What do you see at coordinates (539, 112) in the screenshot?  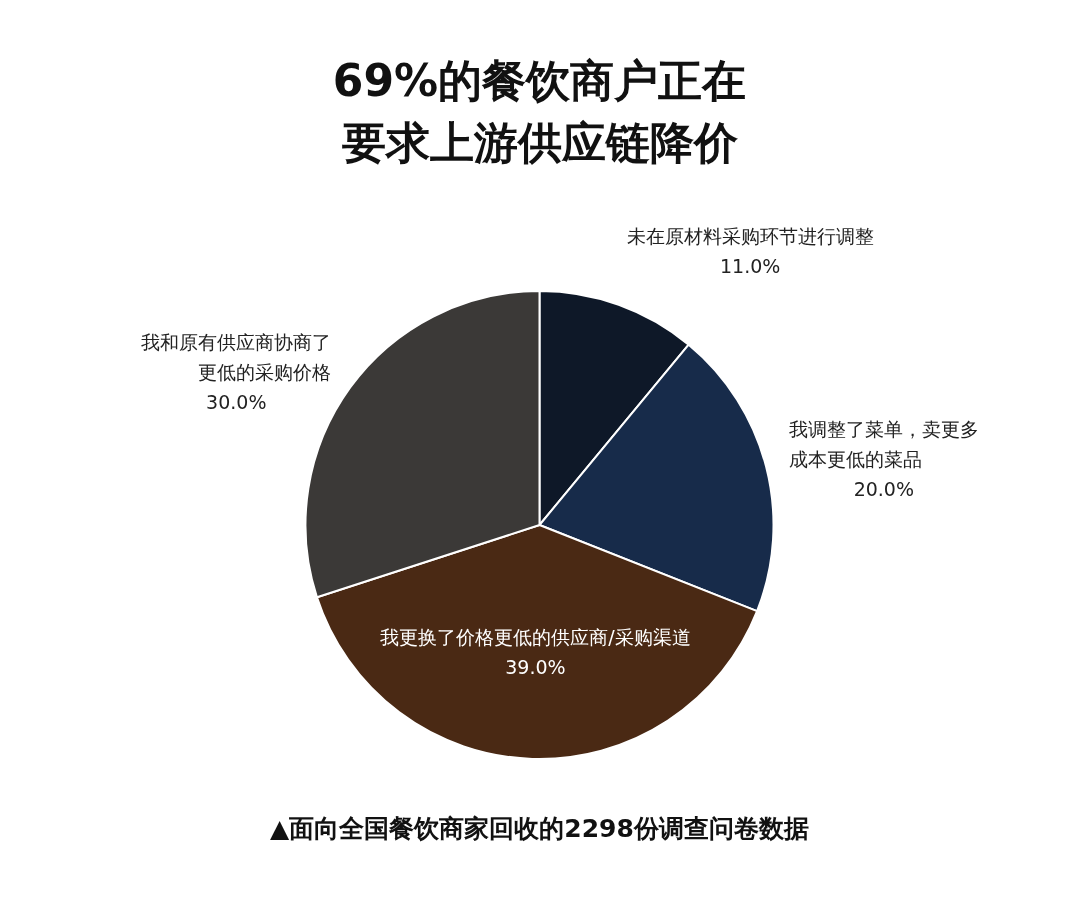 I see `chart-title: 69%的餐饮商户正在要求上游供应链降价` at bounding box center [539, 112].